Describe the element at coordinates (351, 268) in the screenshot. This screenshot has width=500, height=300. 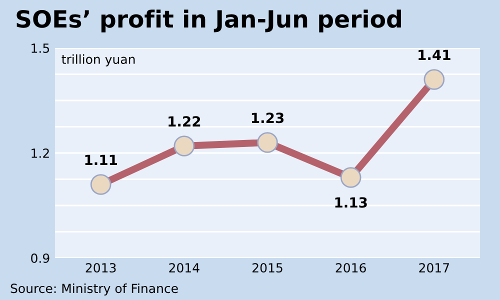
I see `x-tick-label: 2016` at that location.